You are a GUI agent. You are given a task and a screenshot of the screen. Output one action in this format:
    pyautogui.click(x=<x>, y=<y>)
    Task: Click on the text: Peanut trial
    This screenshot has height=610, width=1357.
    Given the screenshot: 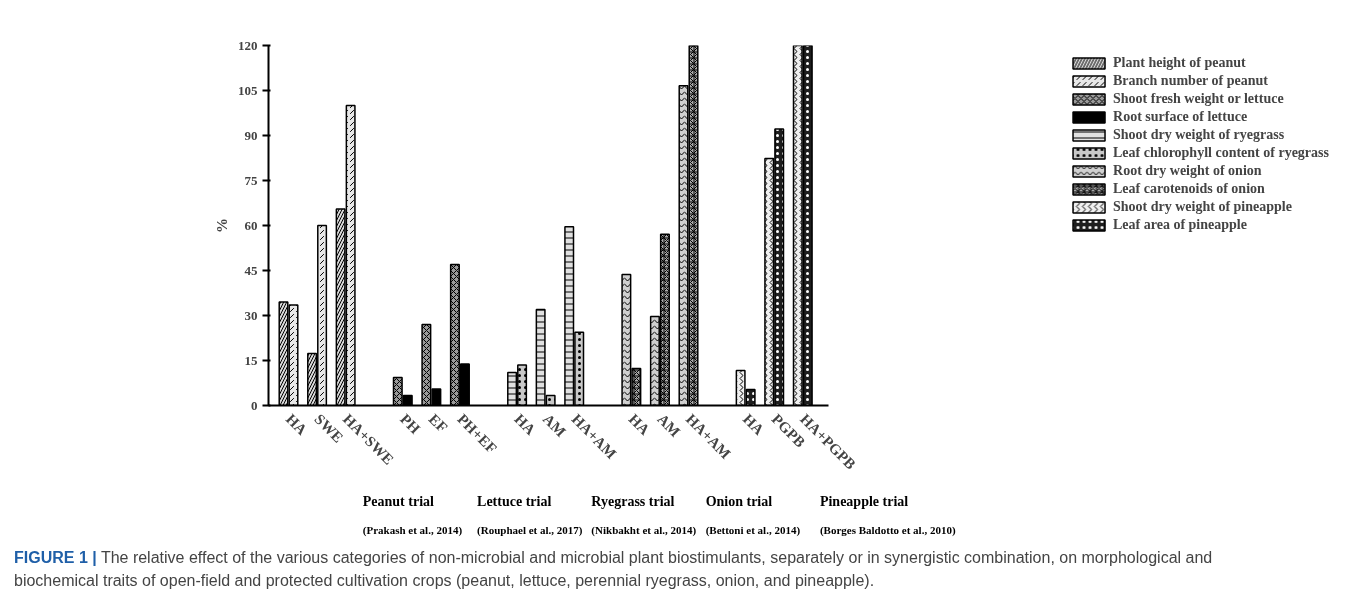 What is the action you would take?
    pyautogui.click(x=398, y=501)
    